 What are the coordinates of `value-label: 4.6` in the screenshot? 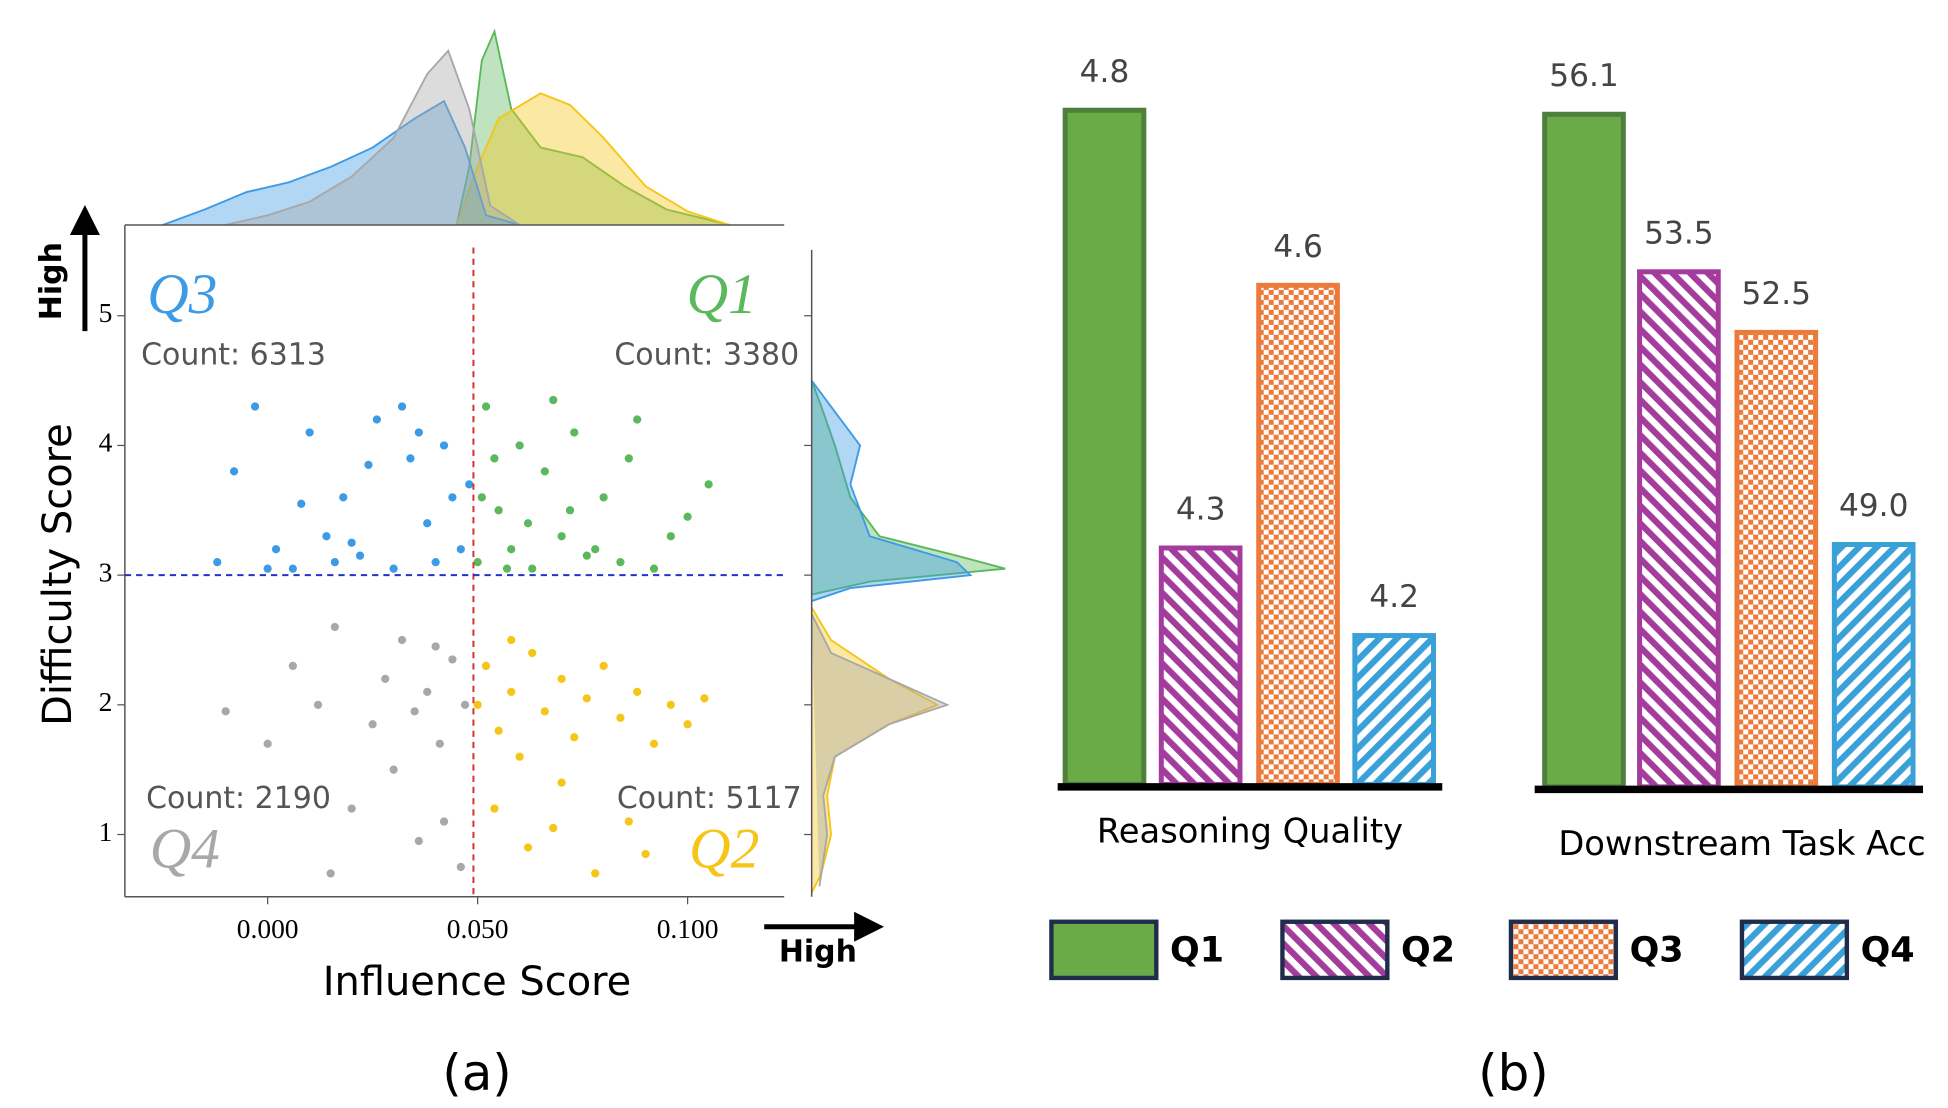 It's located at (1298, 247).